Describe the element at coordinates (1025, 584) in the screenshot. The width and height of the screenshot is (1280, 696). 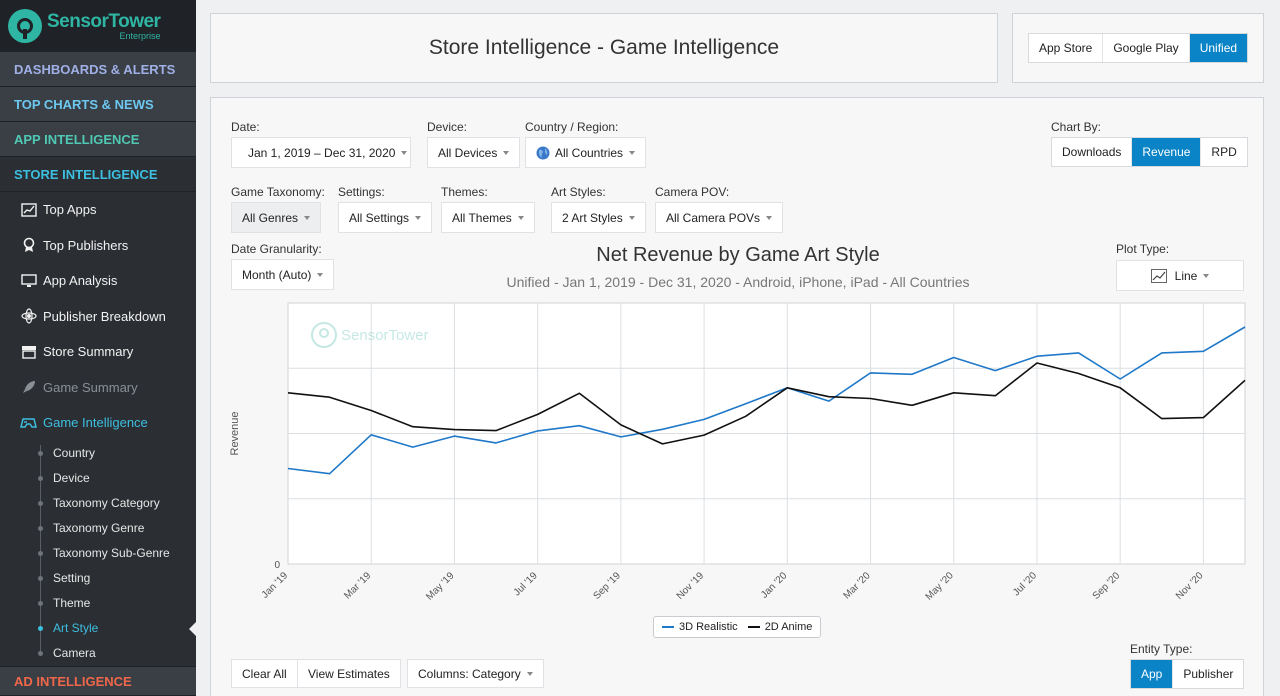
I see `x-tick-label: Jul '20` at that location.